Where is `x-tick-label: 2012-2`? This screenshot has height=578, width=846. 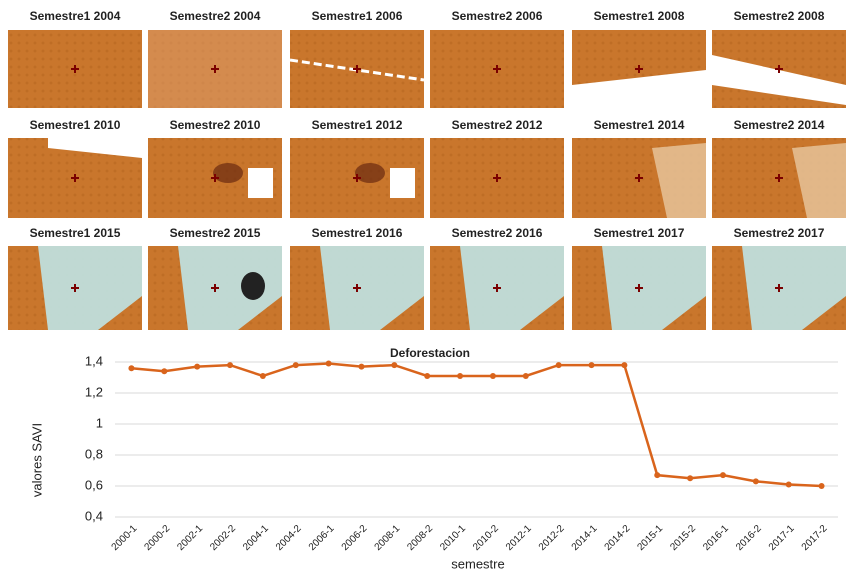
x-tick-label: 2012-2 is located at coordinates (552, 538).